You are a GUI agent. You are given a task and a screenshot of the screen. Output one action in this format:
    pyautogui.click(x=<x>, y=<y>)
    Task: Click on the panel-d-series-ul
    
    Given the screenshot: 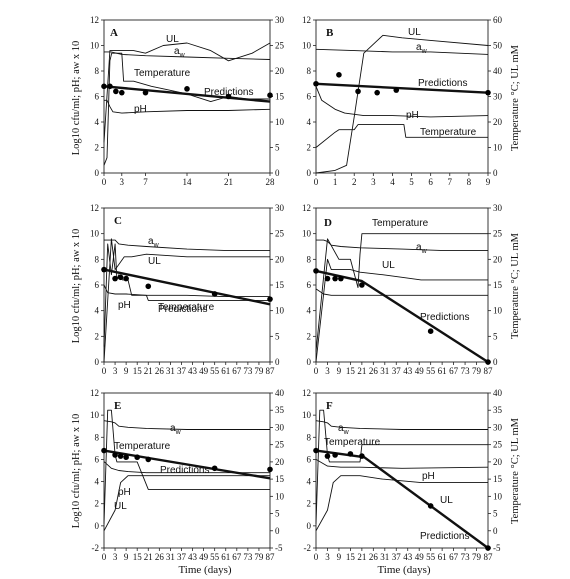 What is the action you would take?
    pyautogui.click(x=401, y=310)
    